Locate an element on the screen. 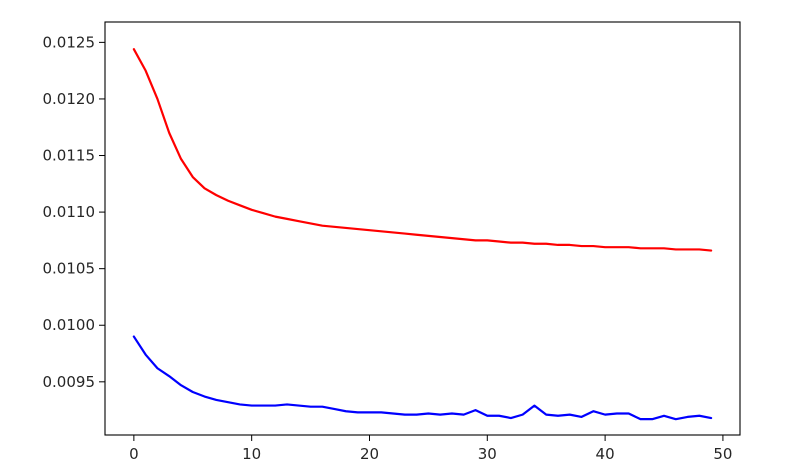 Image resolution: width=800 pixels, height=475 pixels. x-tick-label: 50 is located at coordinates (722, 454).